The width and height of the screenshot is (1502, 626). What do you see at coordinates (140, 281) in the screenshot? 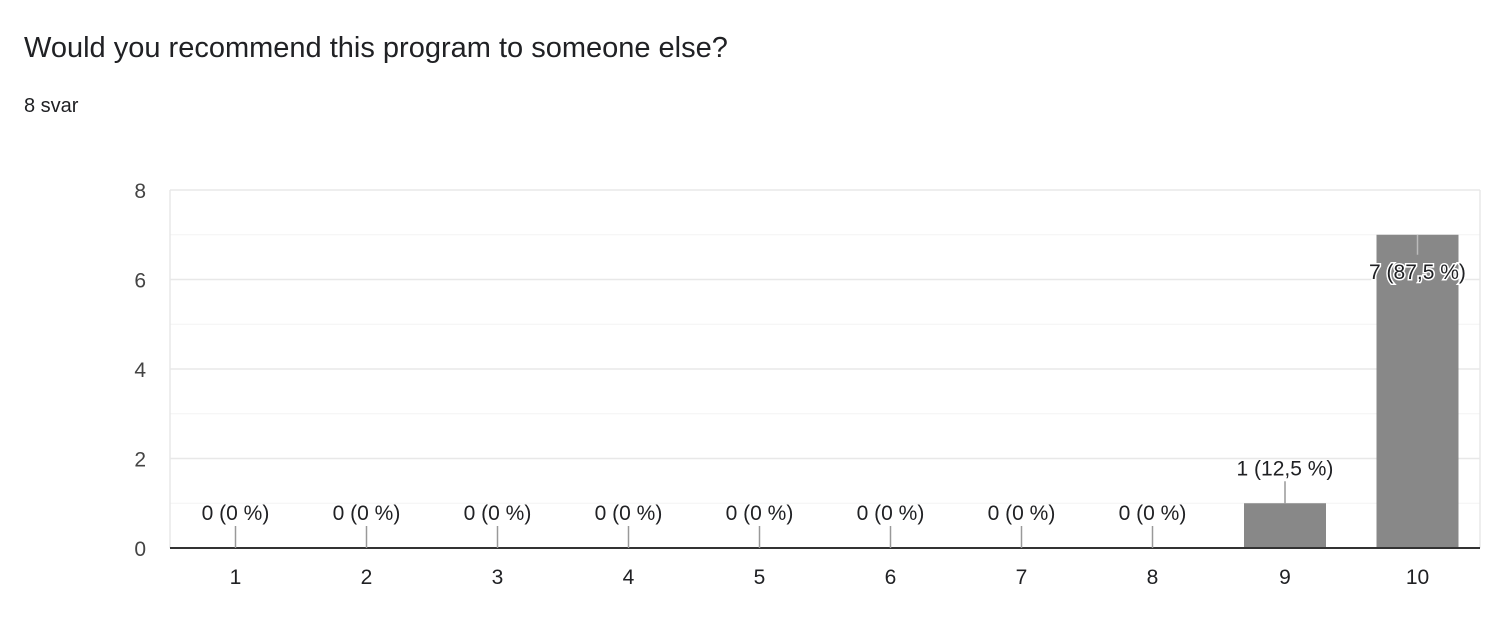
I see `y-tick-label: 6` at bounding box center [140, 281].